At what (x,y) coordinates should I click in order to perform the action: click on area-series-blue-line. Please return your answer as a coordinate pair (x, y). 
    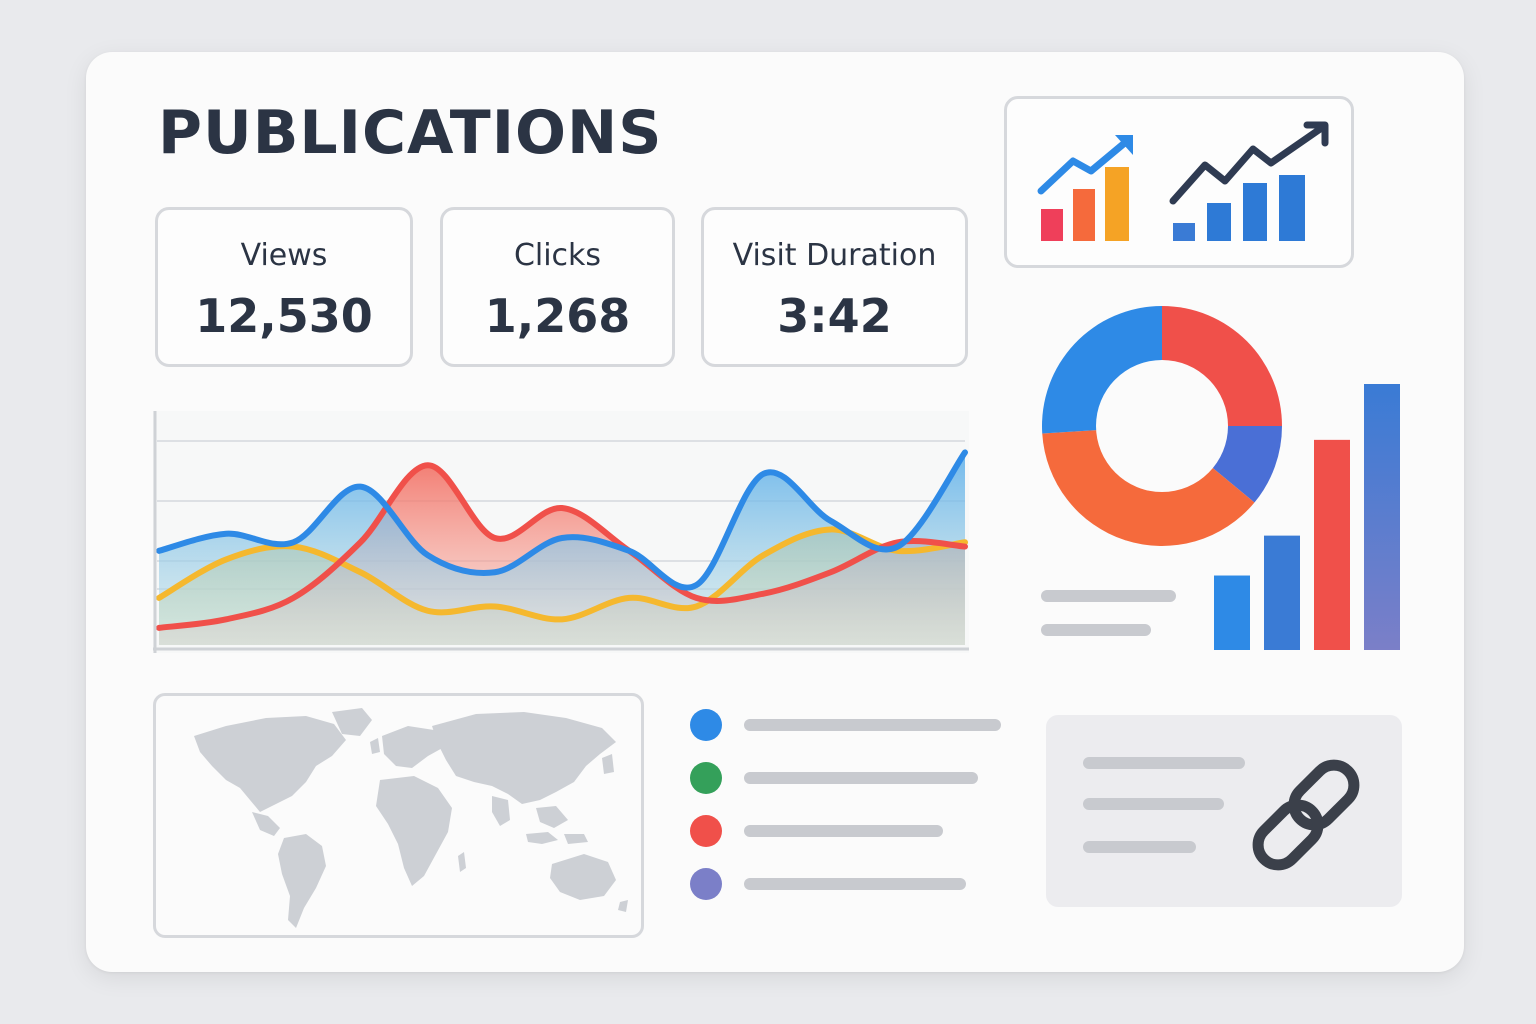
    Looking at the image, I should click on (562, 520).